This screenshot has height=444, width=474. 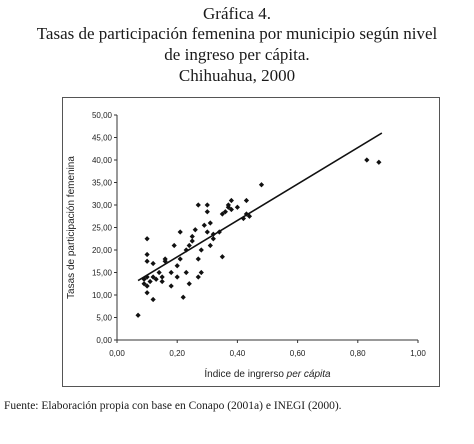 I want to click on x-axis-label: Índice de ingrerso per cápita, so click(x=267, y=373).